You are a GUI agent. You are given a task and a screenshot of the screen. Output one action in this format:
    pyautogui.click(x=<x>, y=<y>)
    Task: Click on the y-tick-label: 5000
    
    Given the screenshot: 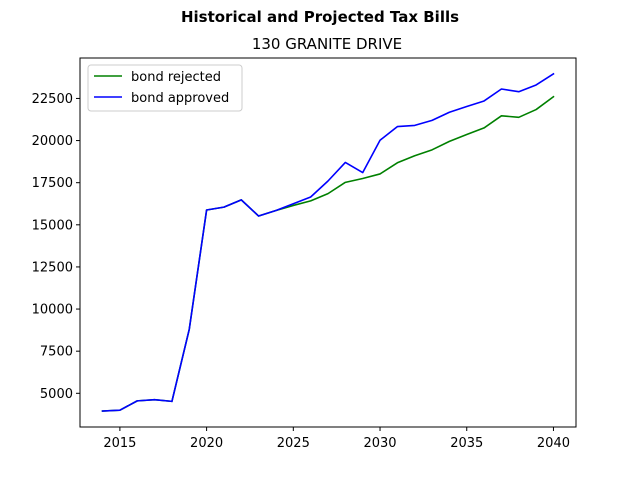 What is the action you would take?
    pyautogui.click(x=56, y=394)
    